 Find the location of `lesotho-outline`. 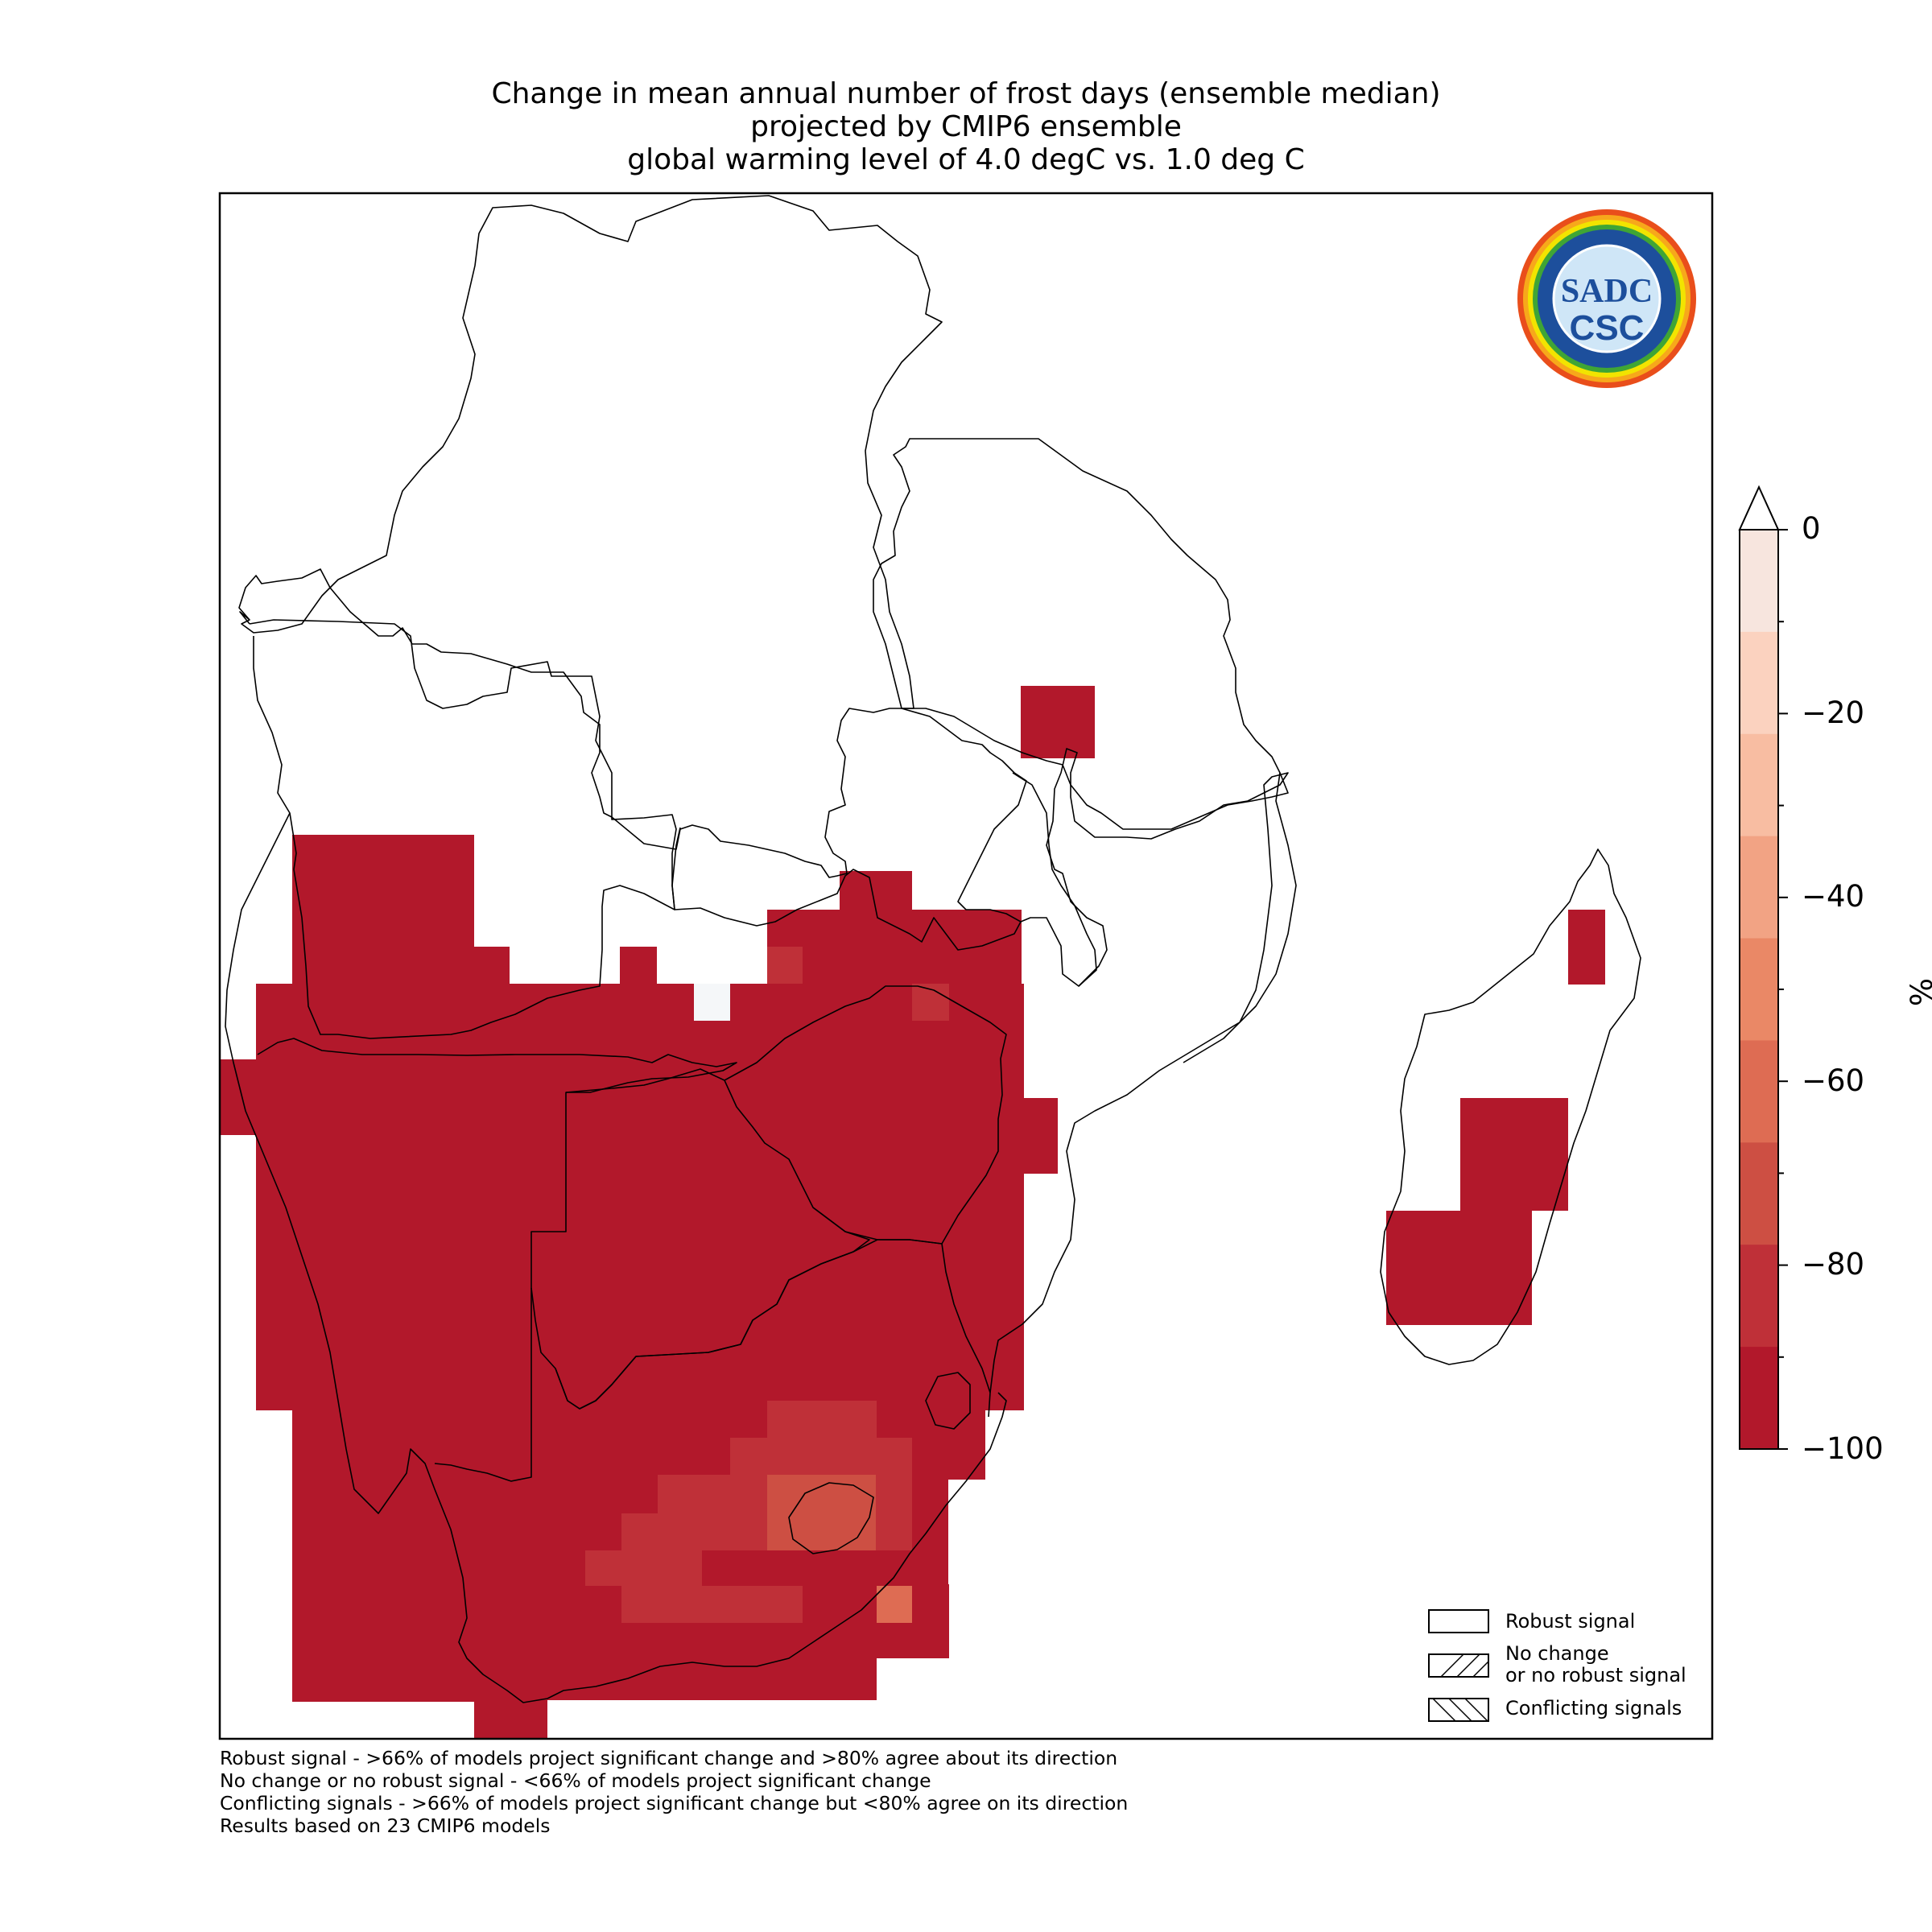

lesotho-outline is located at coordinates (831, 1518).